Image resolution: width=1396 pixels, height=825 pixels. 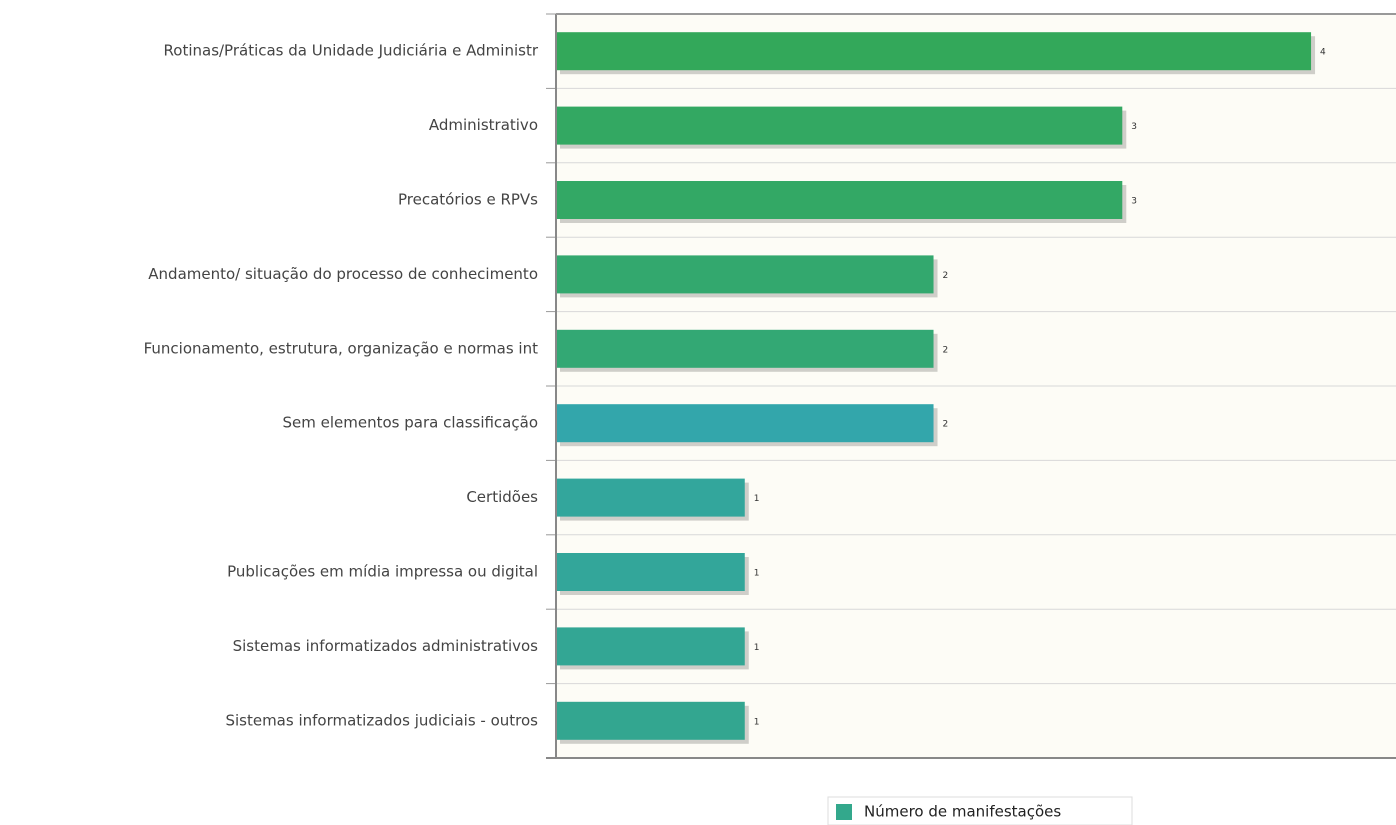 I want to click on y-tick-label: Publicações em mídia impressa ou digital, so click(x=382, y=572).